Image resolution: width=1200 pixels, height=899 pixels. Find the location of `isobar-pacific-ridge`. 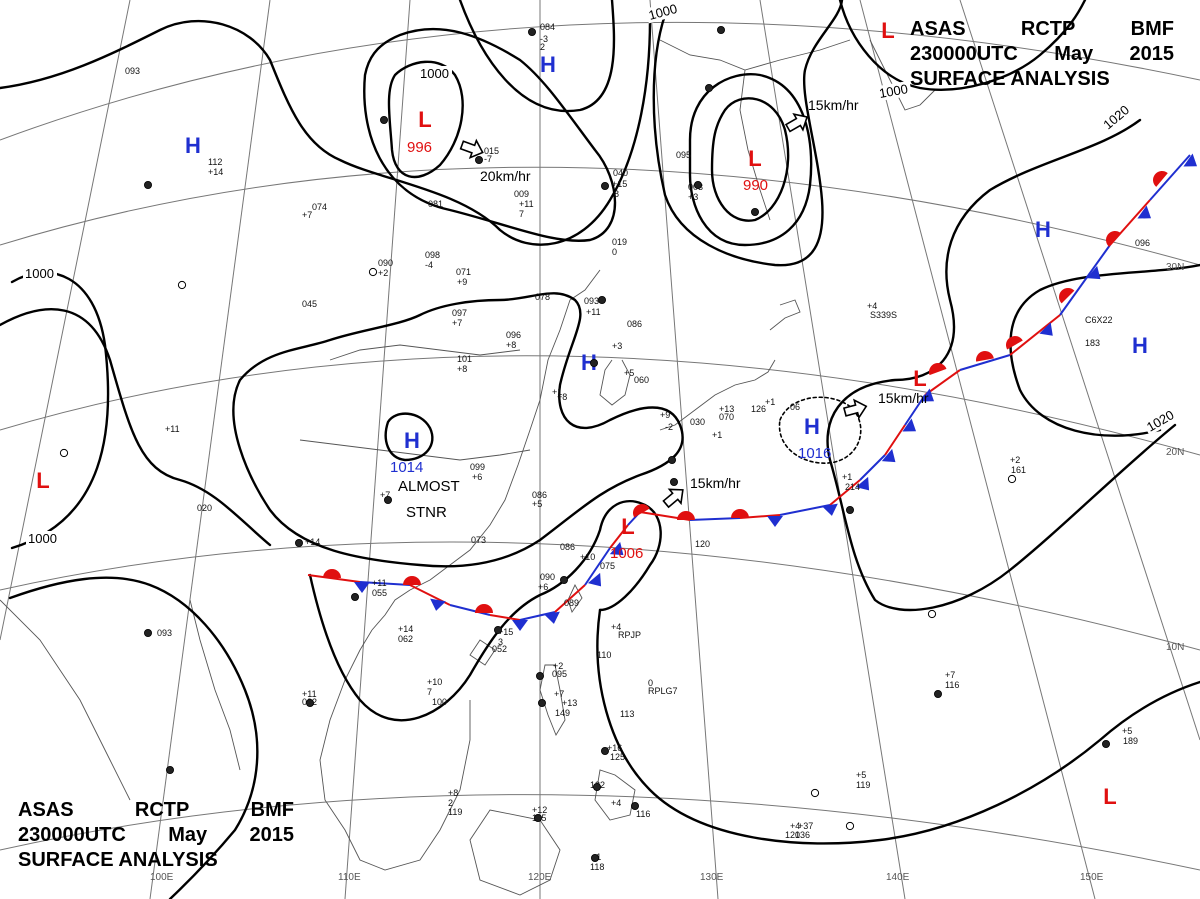

isobar-pacific-ridge is located at coordinates (1104, 350).